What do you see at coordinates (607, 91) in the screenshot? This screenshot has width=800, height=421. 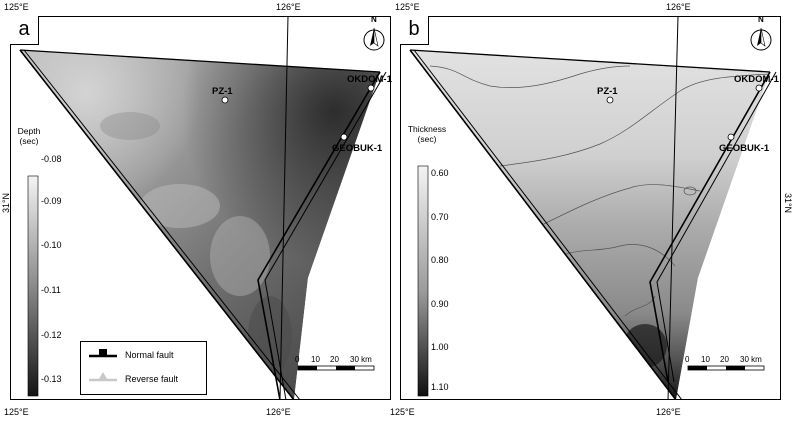 I see `well-pz1-label-b: PZ-1` at bounding box center [607, 91].